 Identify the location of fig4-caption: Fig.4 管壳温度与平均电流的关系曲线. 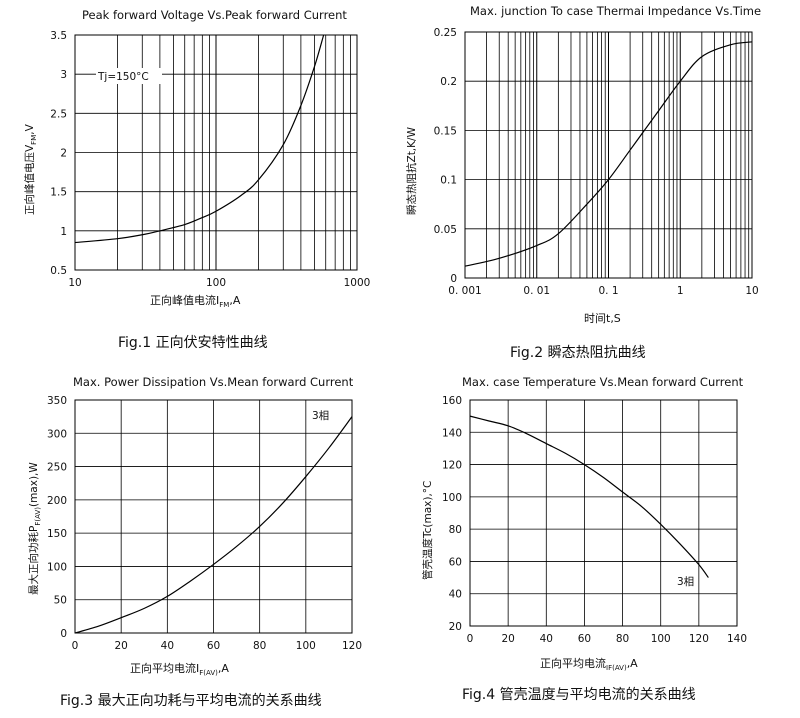
(579, 695).